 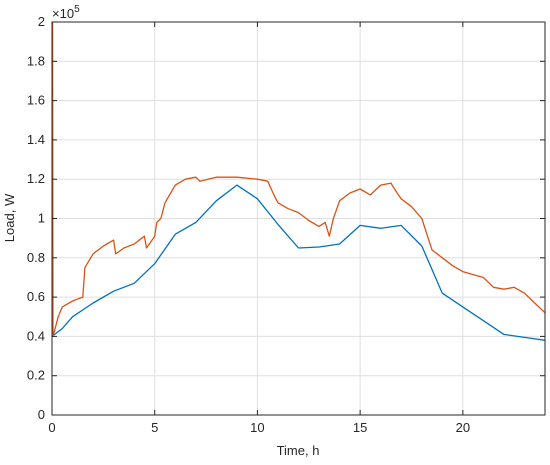 I want to click on y-tick-label: 0.6, so click(x=36, y=296).